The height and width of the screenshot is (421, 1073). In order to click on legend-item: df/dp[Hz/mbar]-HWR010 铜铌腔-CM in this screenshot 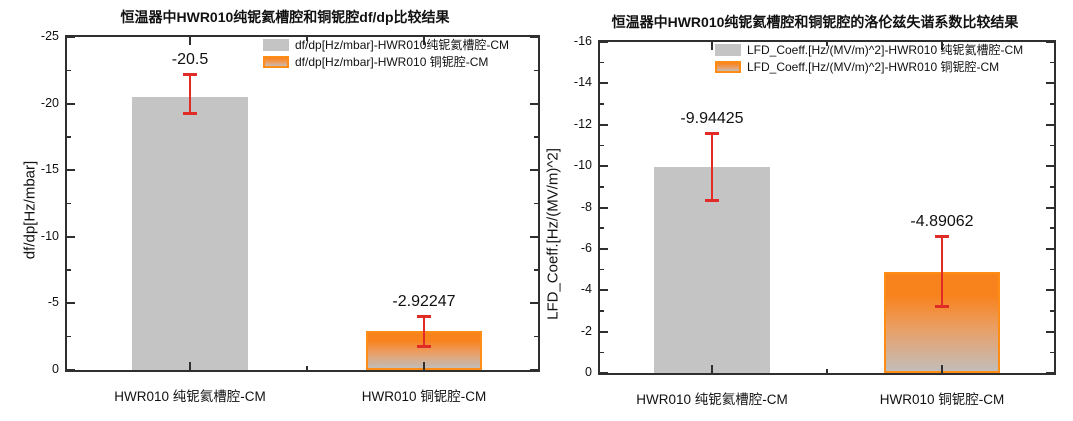, I will do `click(386, 61)`.